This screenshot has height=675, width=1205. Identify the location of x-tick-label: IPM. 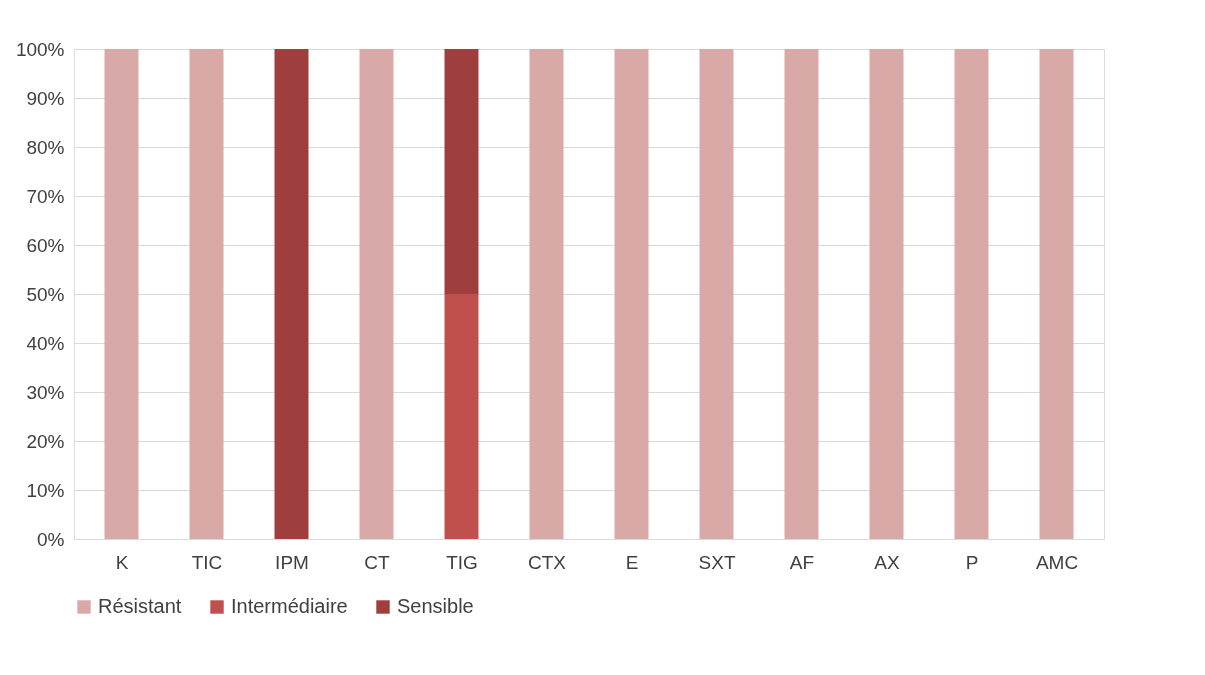
(292, 562).